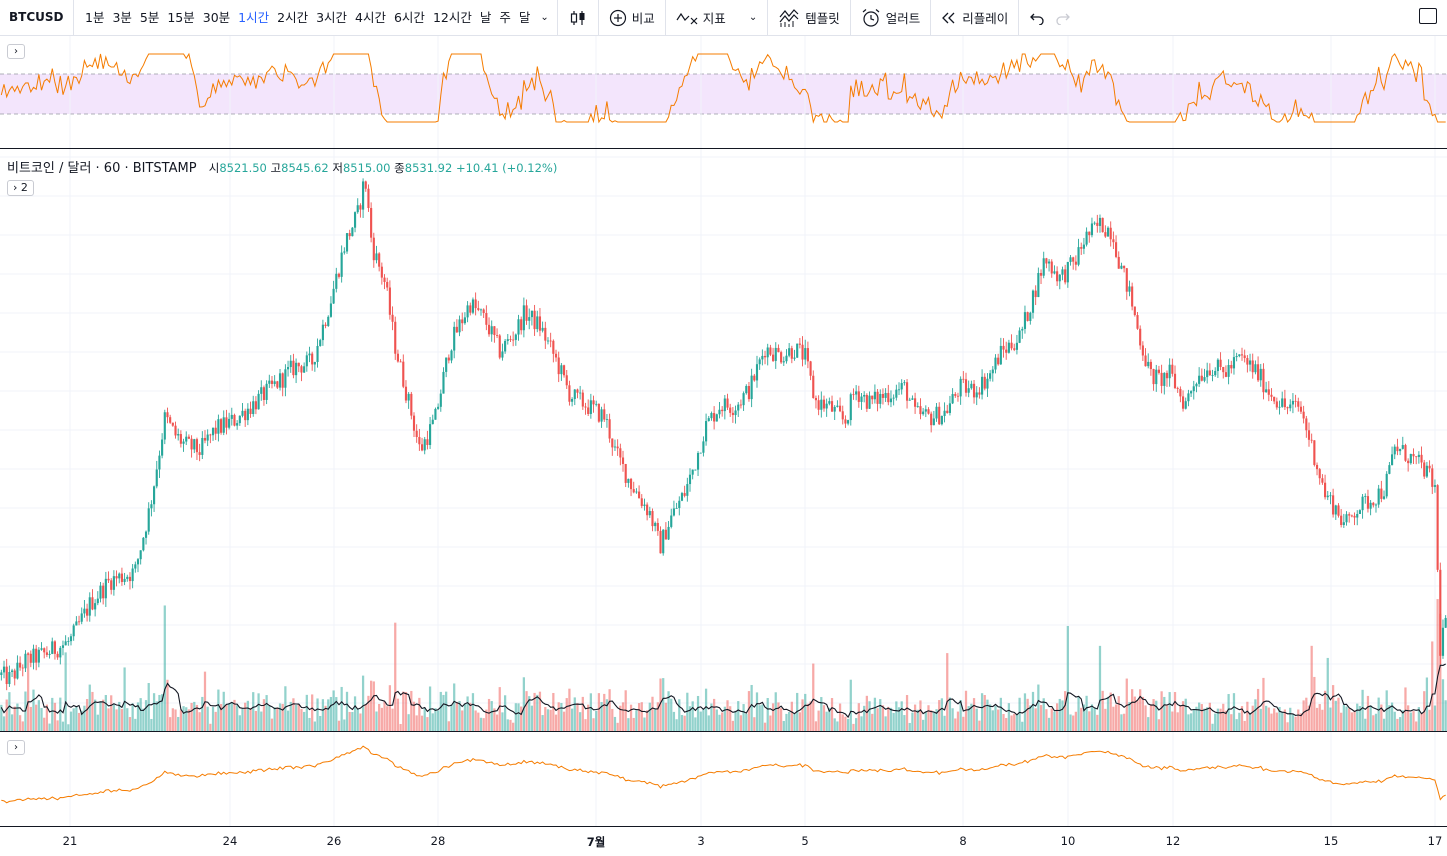 This screenshot has width=1447, height=856. I want to click on templates-label: 템플릿, so click(822, 18).